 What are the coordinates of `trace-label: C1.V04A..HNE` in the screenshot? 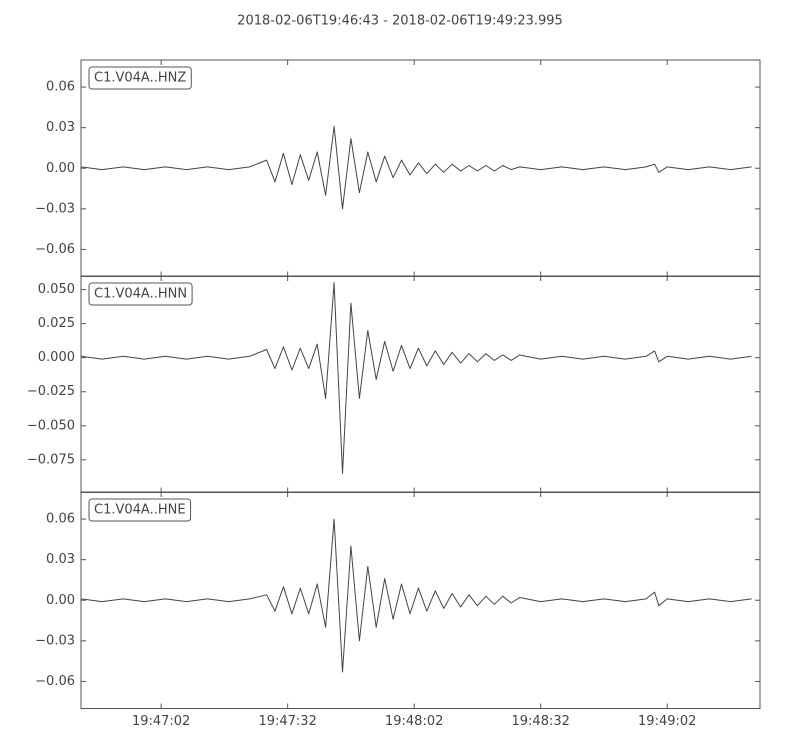 It's located at (140, 510).